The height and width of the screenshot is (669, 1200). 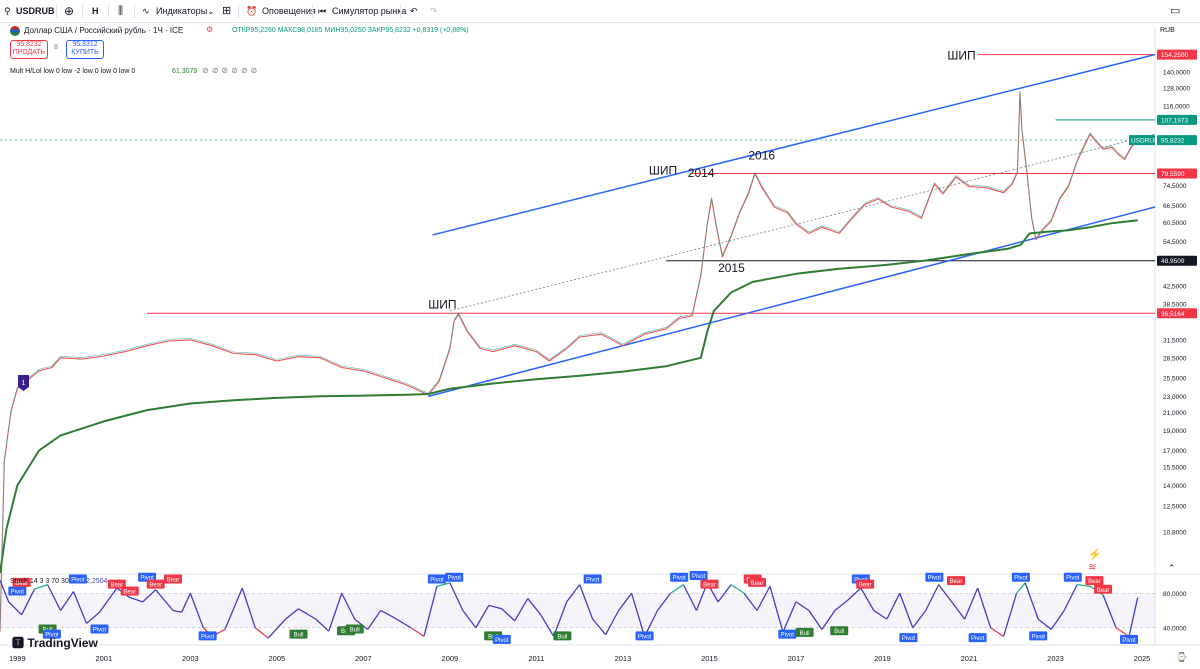 I want to click on legend-settings-icon: ⚙, so click(x=210, y=29).